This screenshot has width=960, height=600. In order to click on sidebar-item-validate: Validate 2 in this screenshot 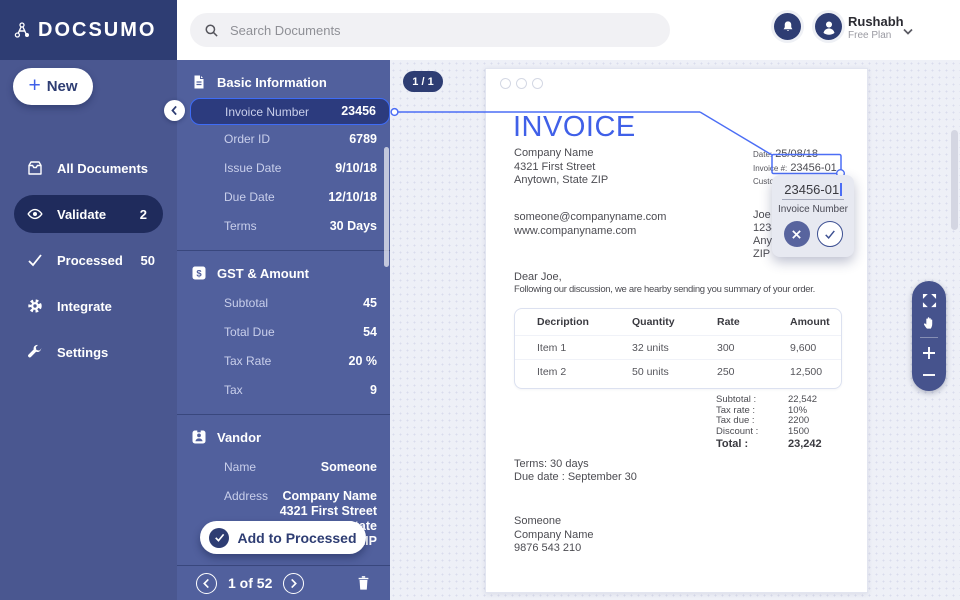, I will do `click(88, 214)`.